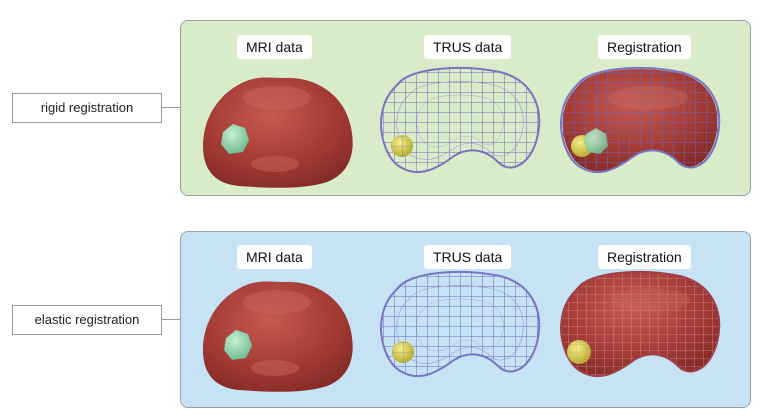 This screenshot has height=417, width=762. I want to click on rigid-trus-data-label: TRUS data, so click(468, 47).